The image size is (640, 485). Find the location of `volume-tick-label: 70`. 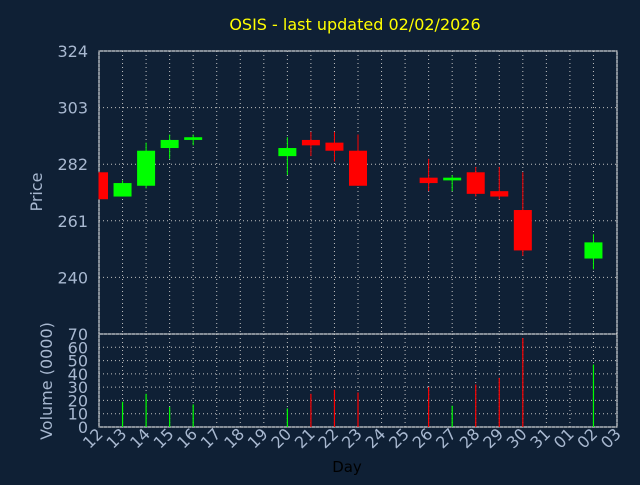

volume-tick-label: 70 is located at coordinates (78, 334).